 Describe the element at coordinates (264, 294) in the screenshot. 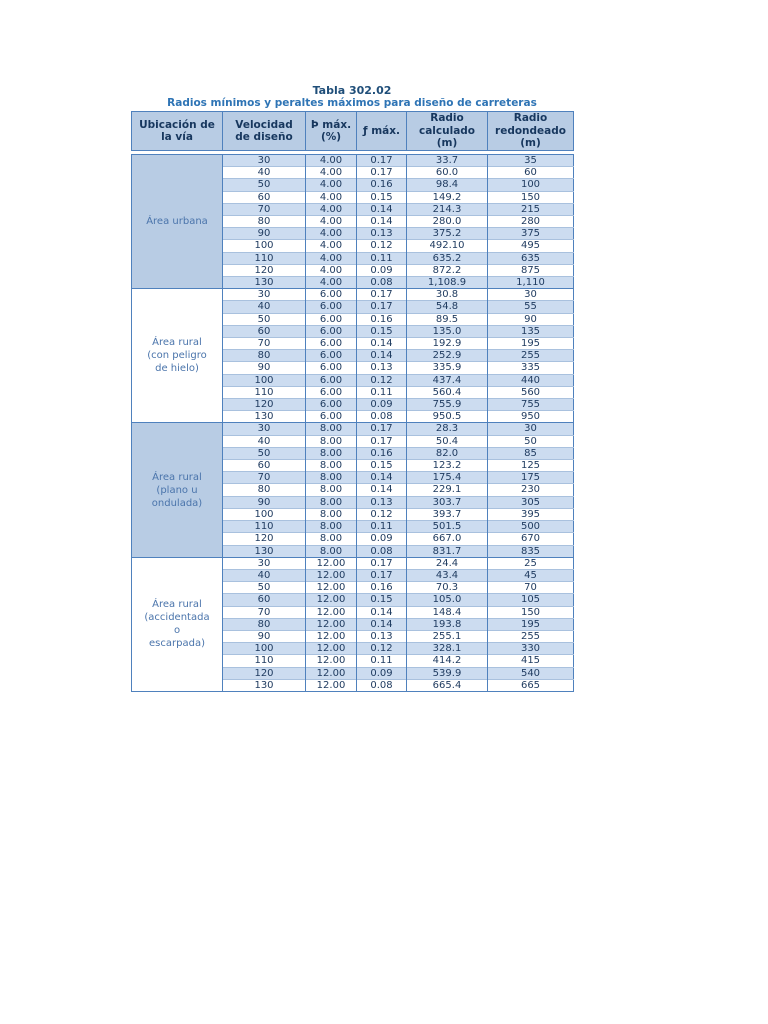

I see `speed-cell: 30` at that location.